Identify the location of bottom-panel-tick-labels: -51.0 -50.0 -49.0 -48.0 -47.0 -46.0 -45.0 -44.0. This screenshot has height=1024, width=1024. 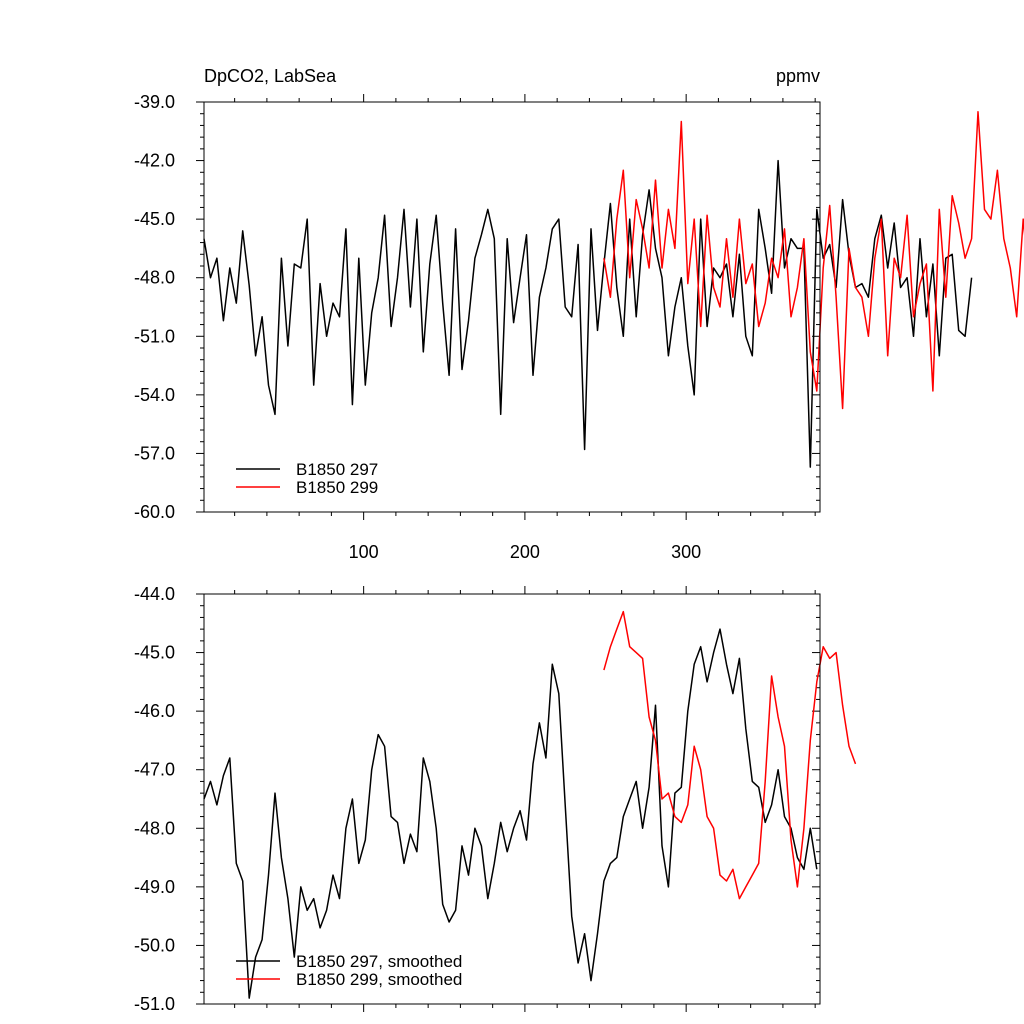
(154, 799).